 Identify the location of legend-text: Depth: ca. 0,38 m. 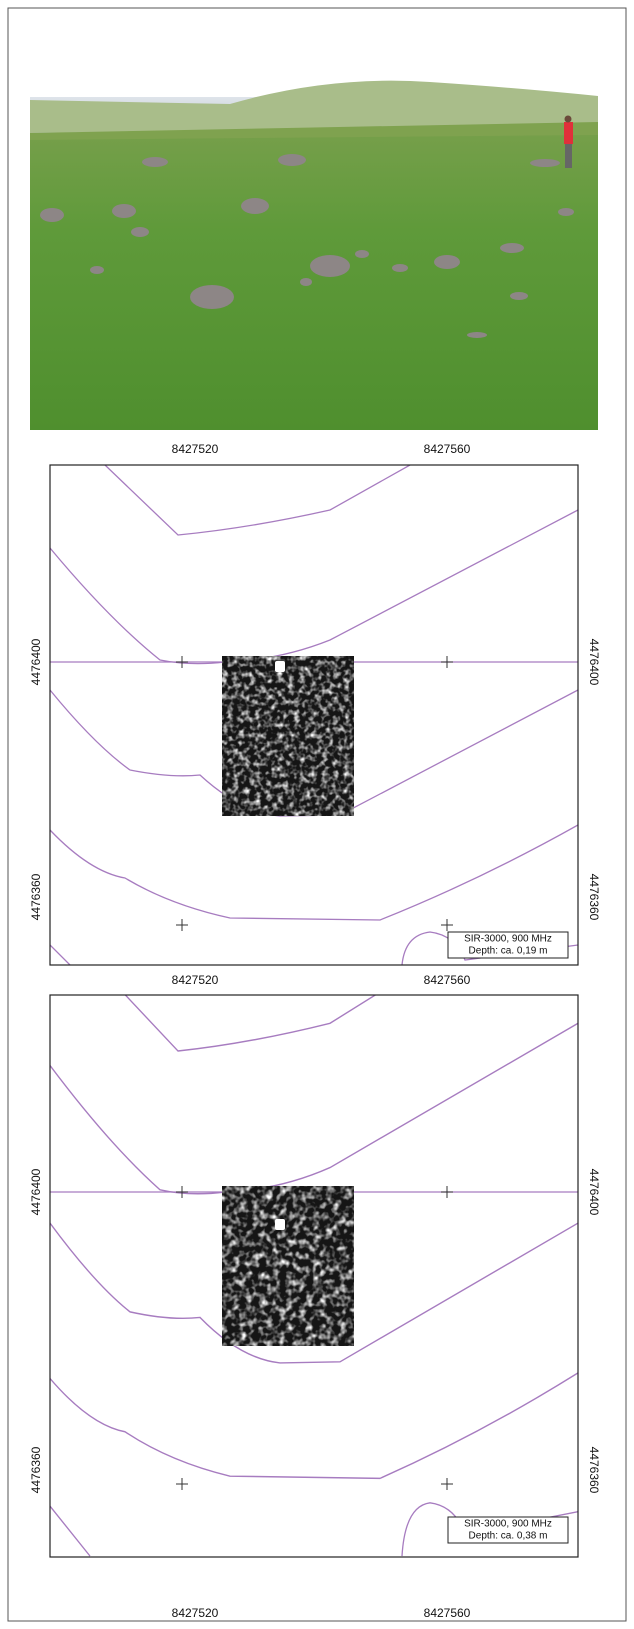
(508, 1536).